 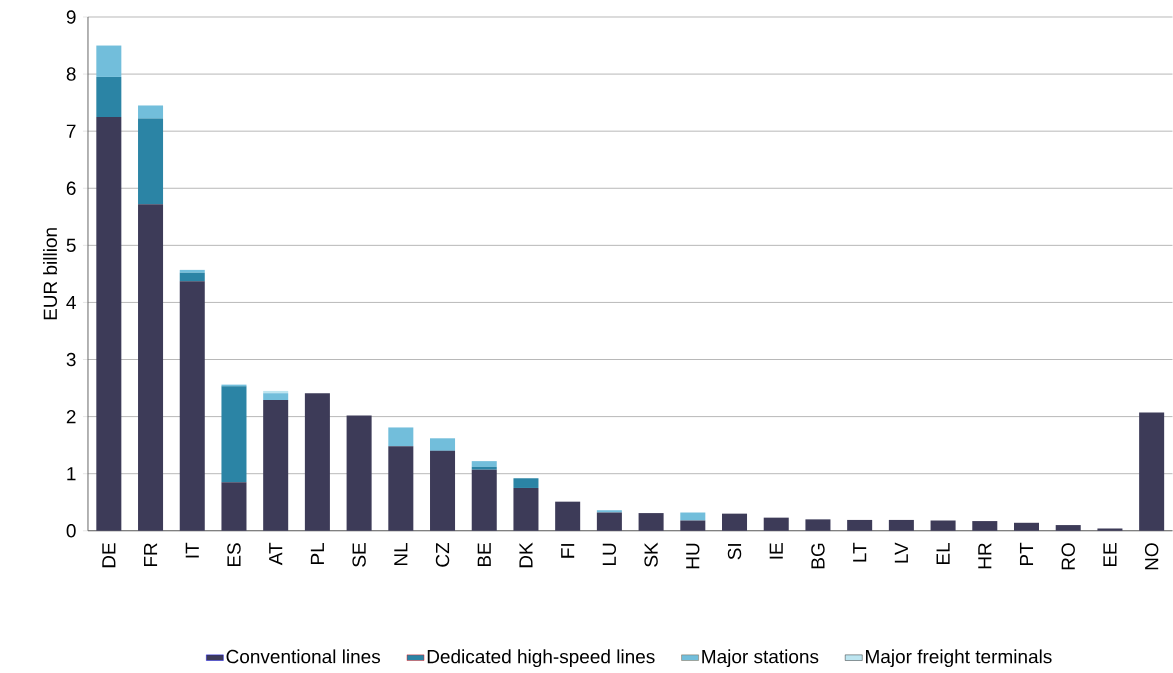 What do you see at coordinates (1151, 556) in the screenshot?
I see `x-tick-label: NO` at bounding box center [1151, 556].